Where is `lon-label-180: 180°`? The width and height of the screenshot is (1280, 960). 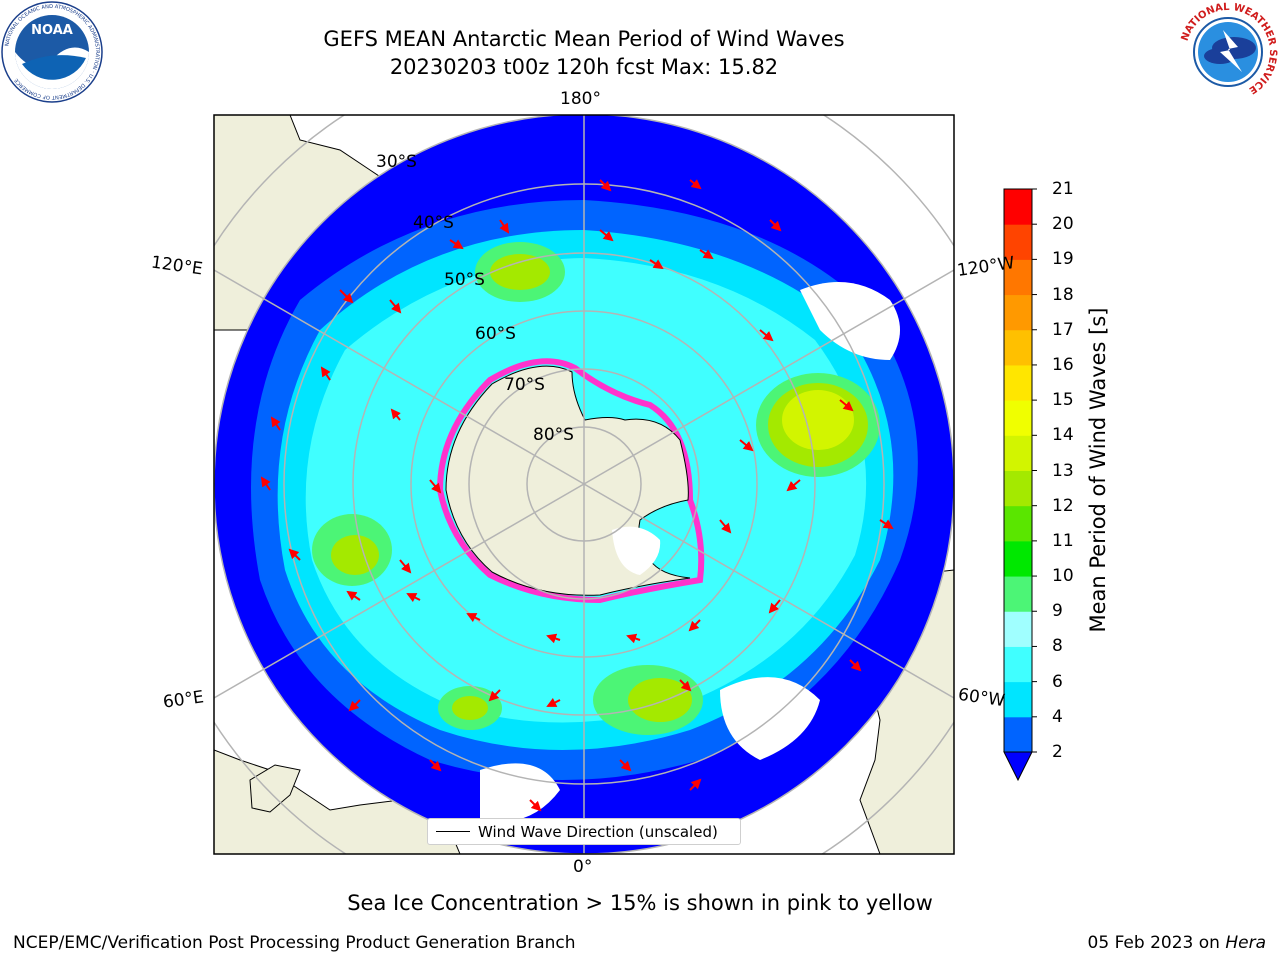
lon-label-180: 180° is located at coordinates (580, 99).